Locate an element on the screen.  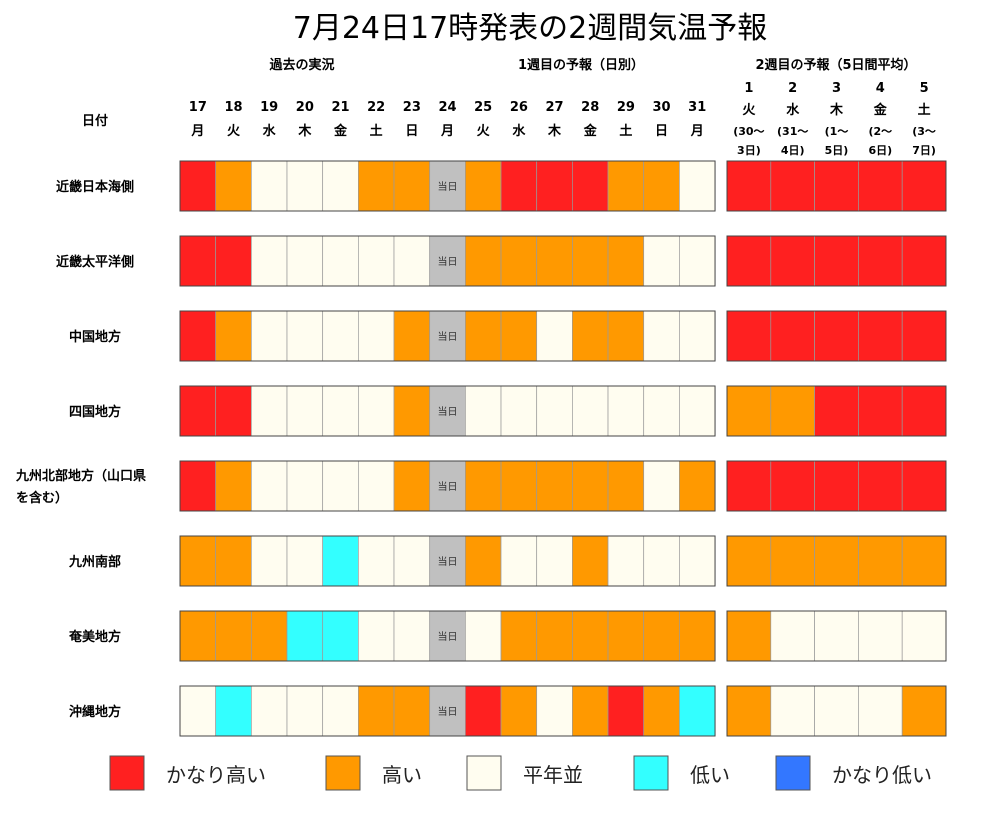
period-number-label: 1 is located at coordinates (748, 88).